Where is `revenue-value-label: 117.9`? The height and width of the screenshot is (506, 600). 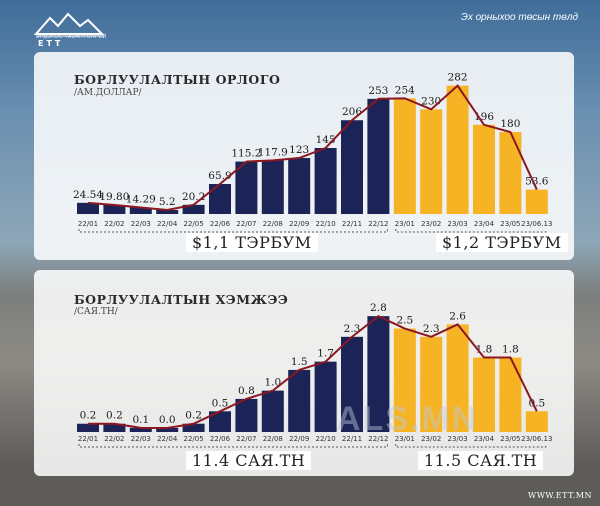 revenue-value-label: 117.9 is located at coordinates (273, 152).